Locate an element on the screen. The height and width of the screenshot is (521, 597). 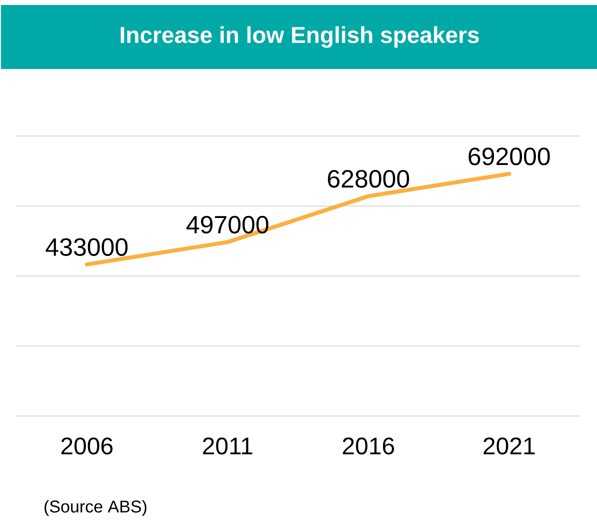
text: (Source ABS) is located at coordinates (95, 508).